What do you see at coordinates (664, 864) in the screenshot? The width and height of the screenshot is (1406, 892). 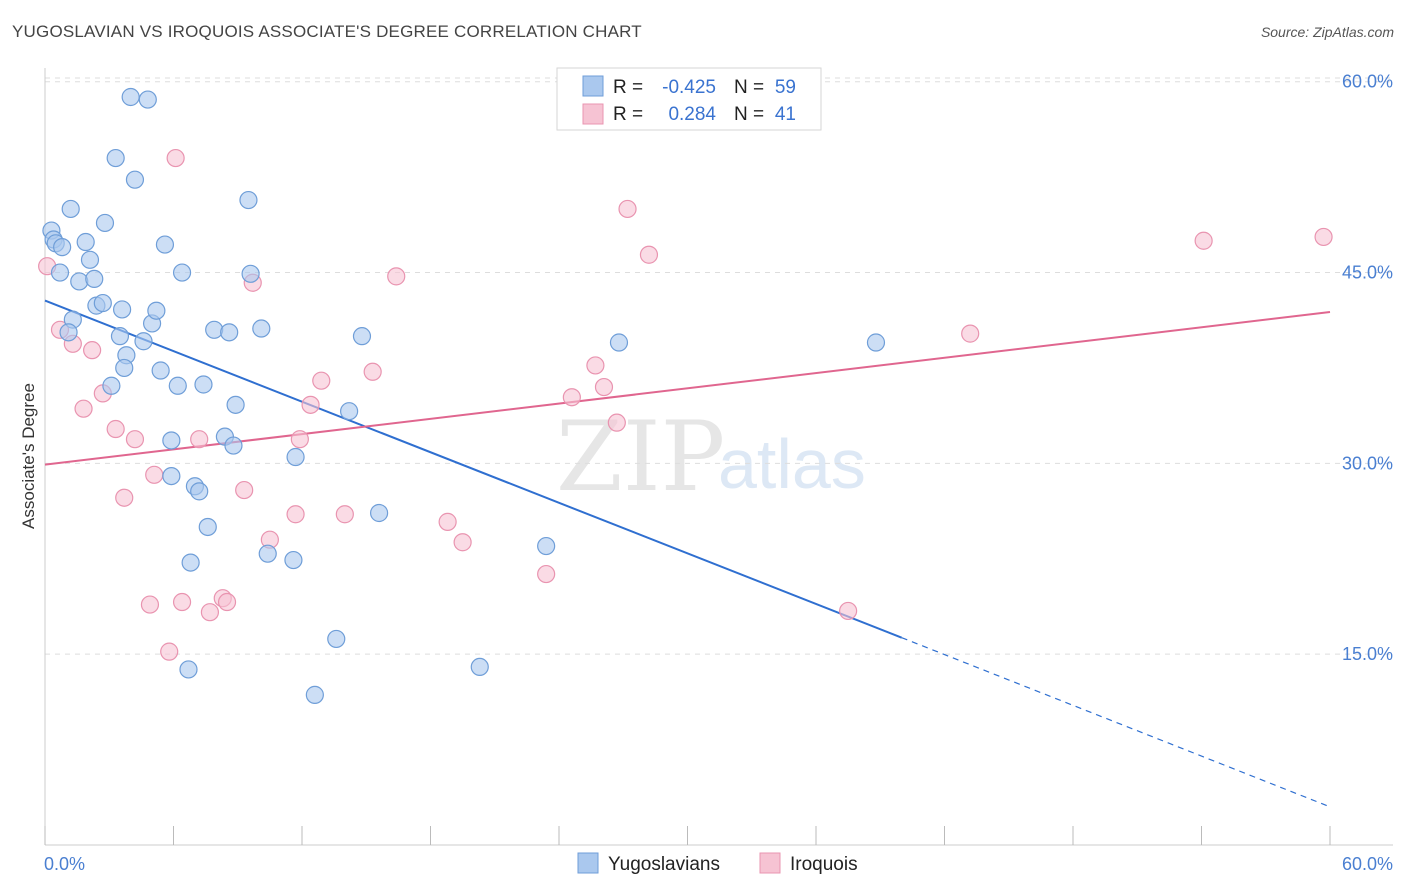 I see `bottom-legend-label-yugoslavians: Yugoslavians` at bounding box center [664, 864].